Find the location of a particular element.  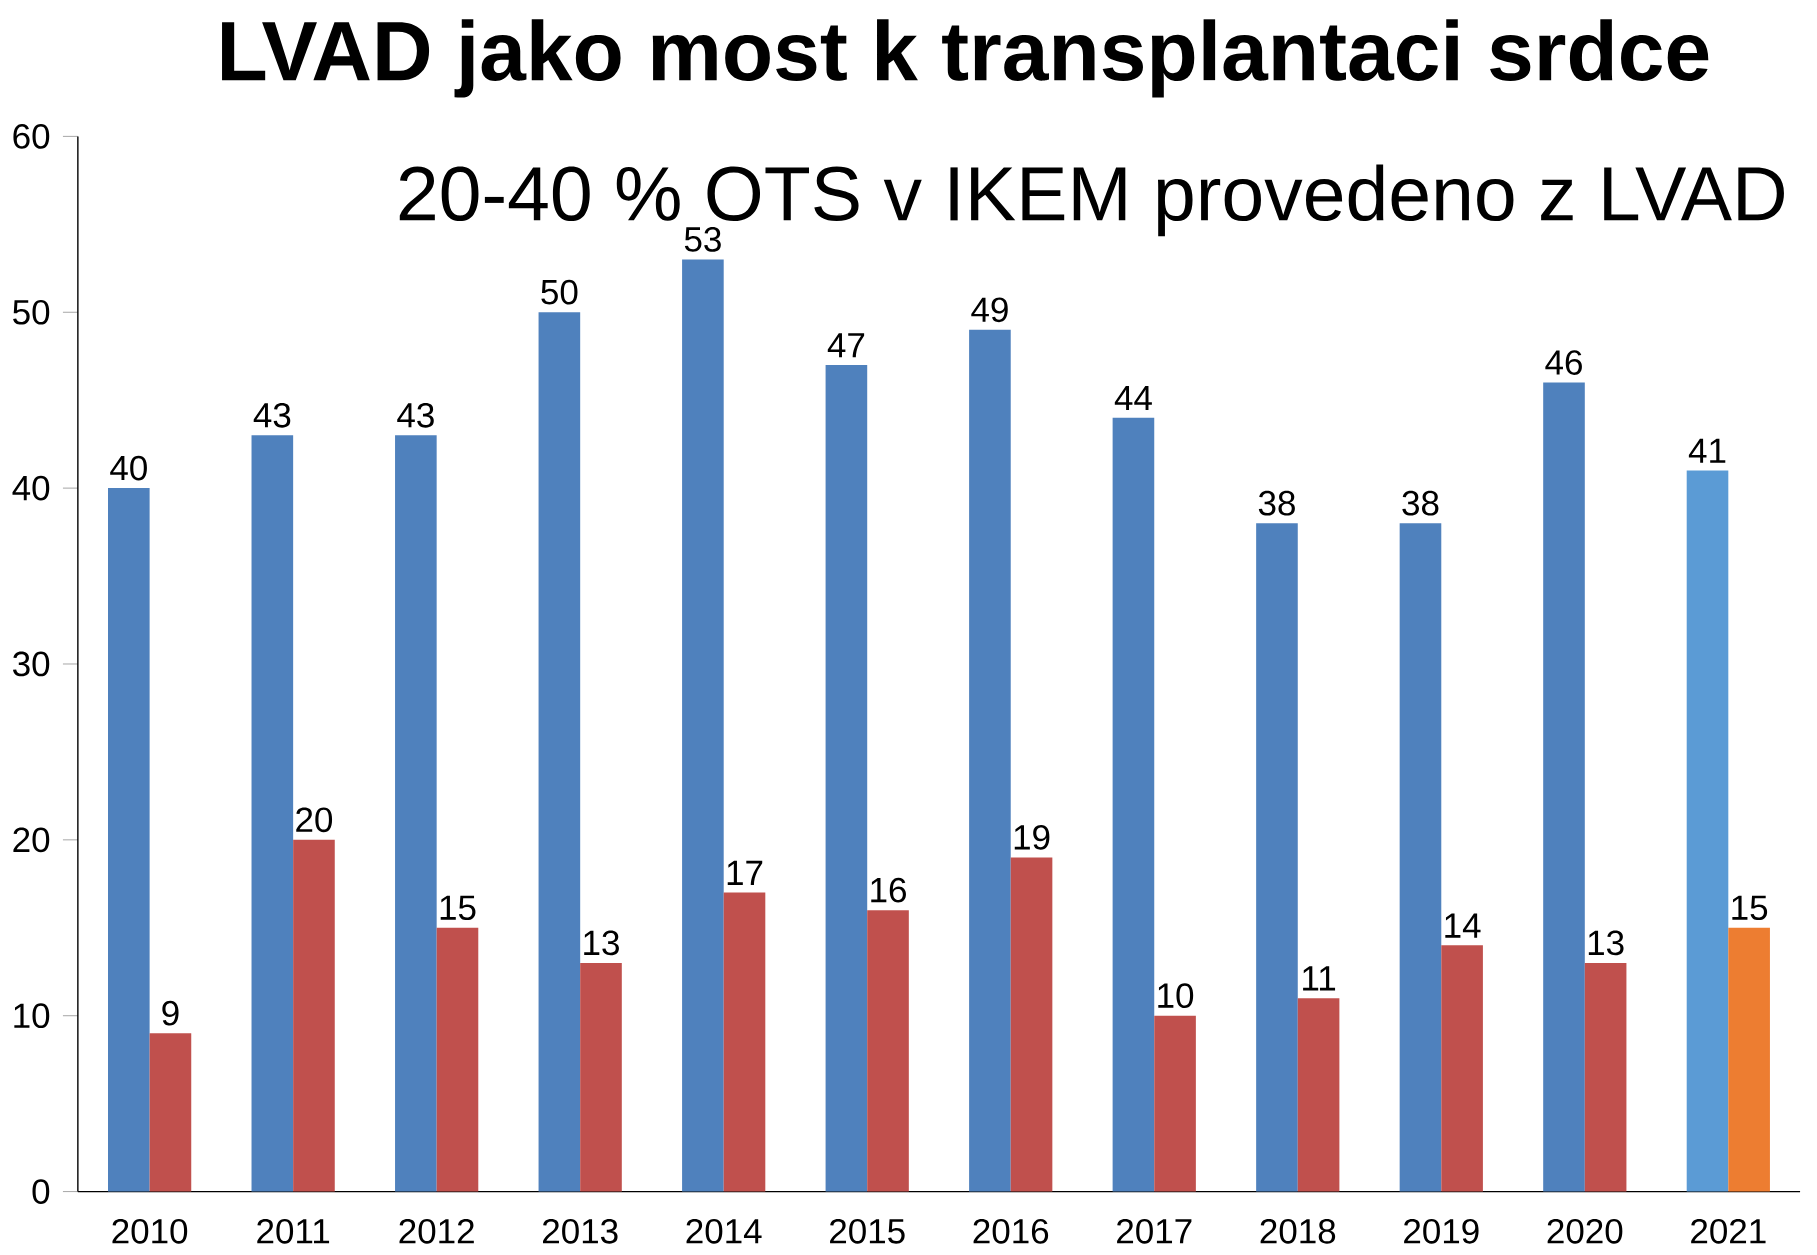

x-tick-label: 2014 is located at coordinates (724, 1231).